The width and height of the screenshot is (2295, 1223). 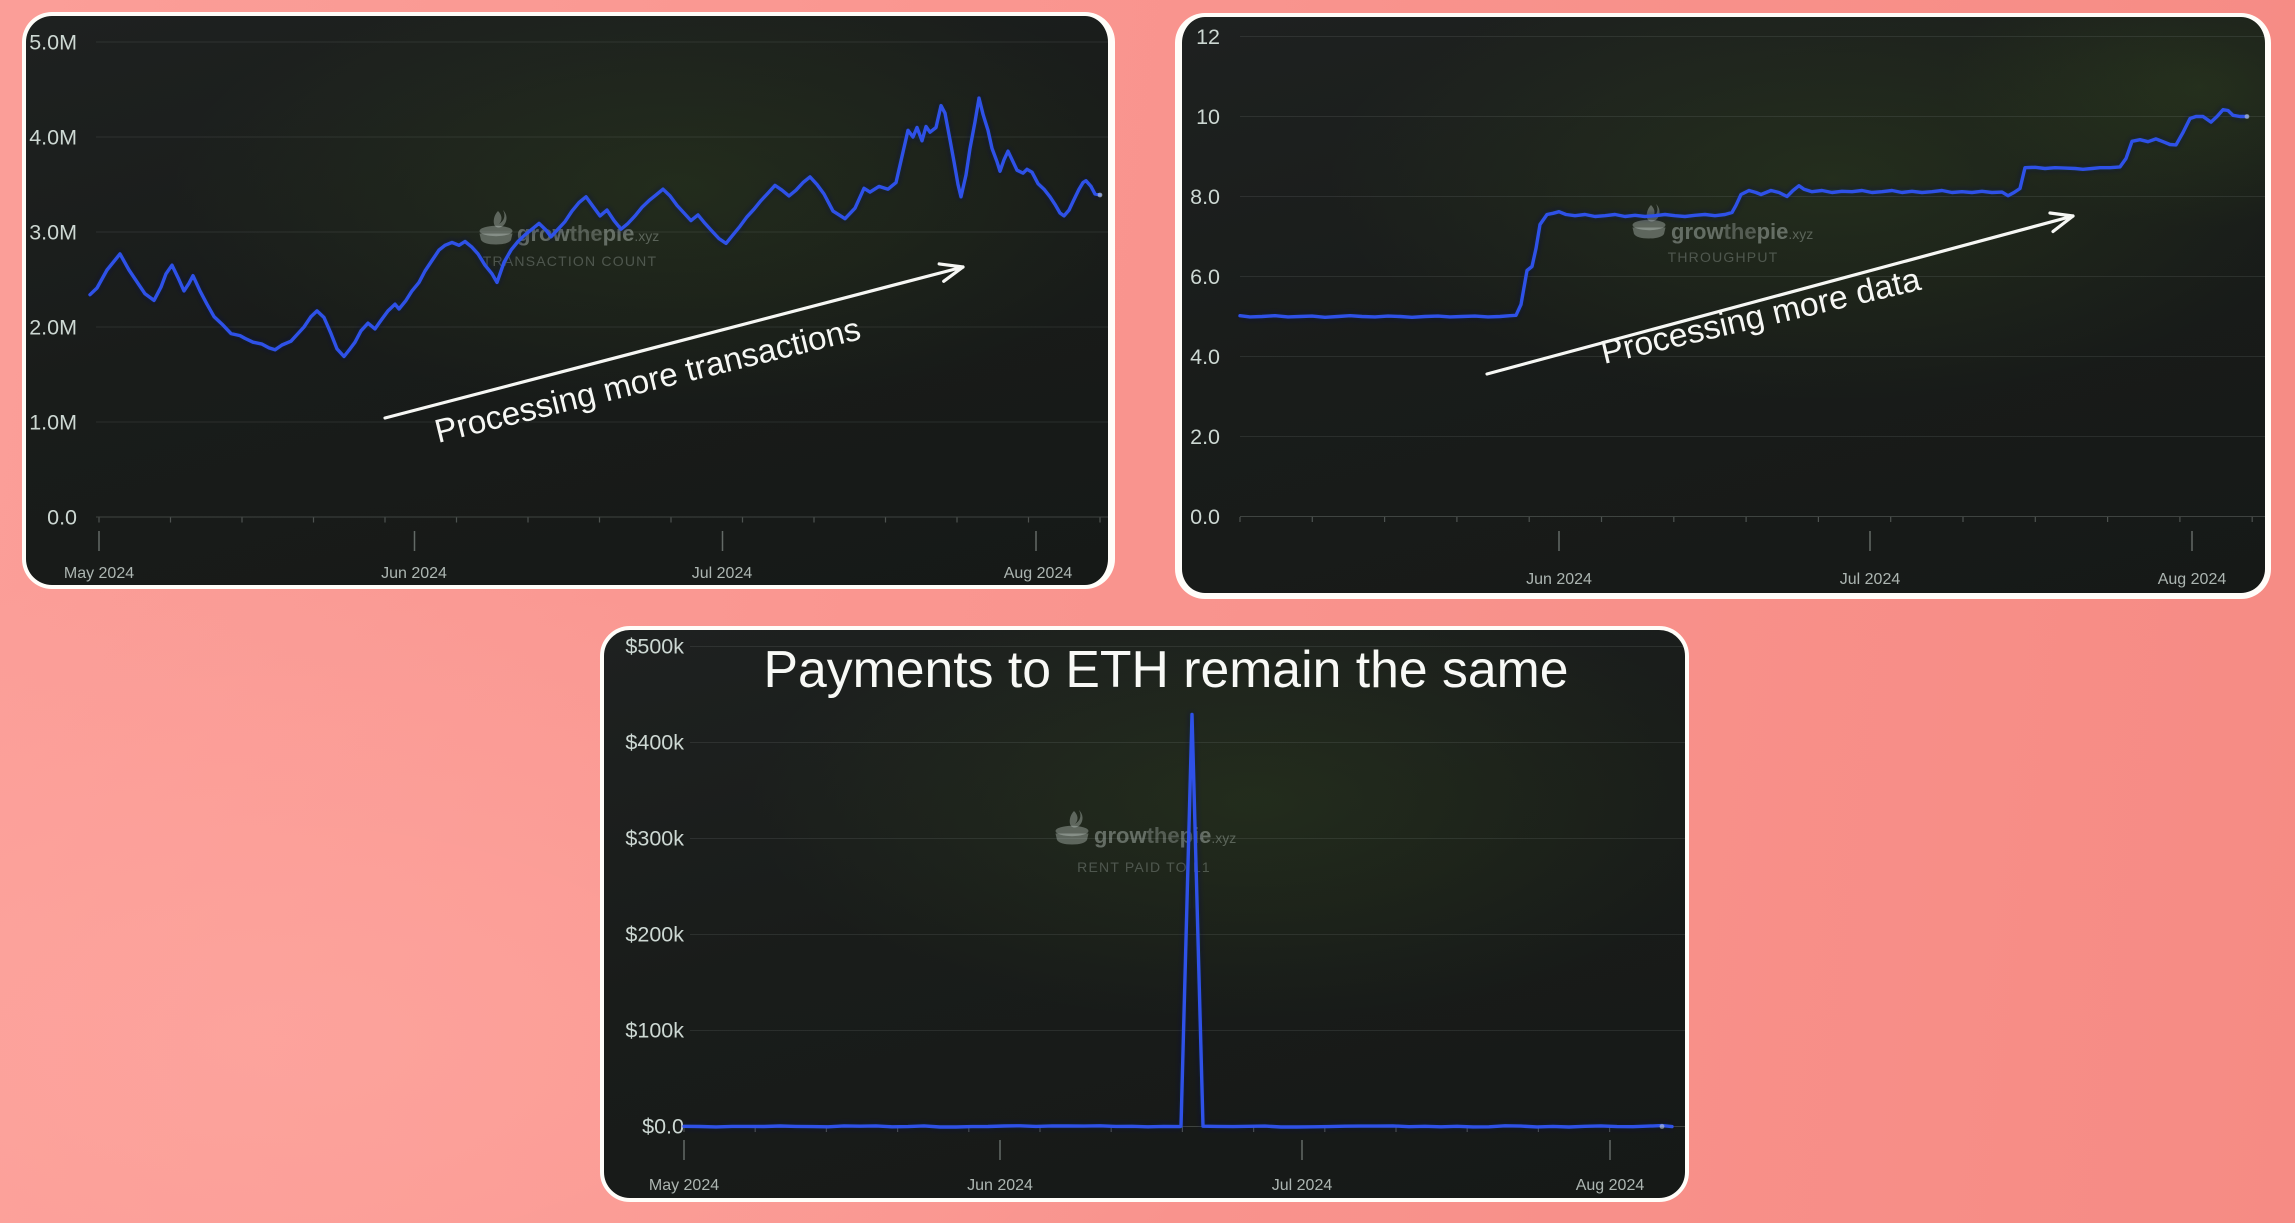 What do you see at coordinates (1205, 437) in the screenshot?
I see `svg-text: 2.0` at bounding box center [1205, 437].